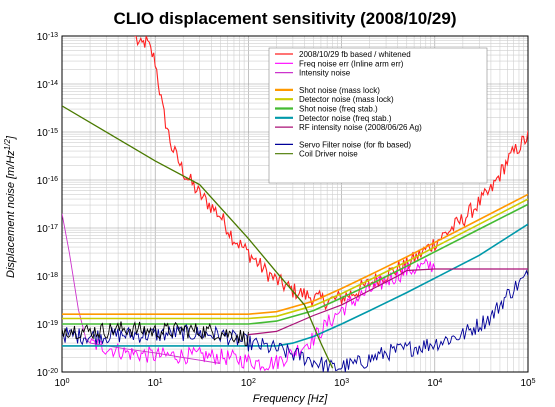 The image size is (555, 407). What do you see at coordinates (360, 127) in the screenshot?
I see `legend-label: RF intensity noise (2008/06/26 Ag)` at bounding box center [360, 127].